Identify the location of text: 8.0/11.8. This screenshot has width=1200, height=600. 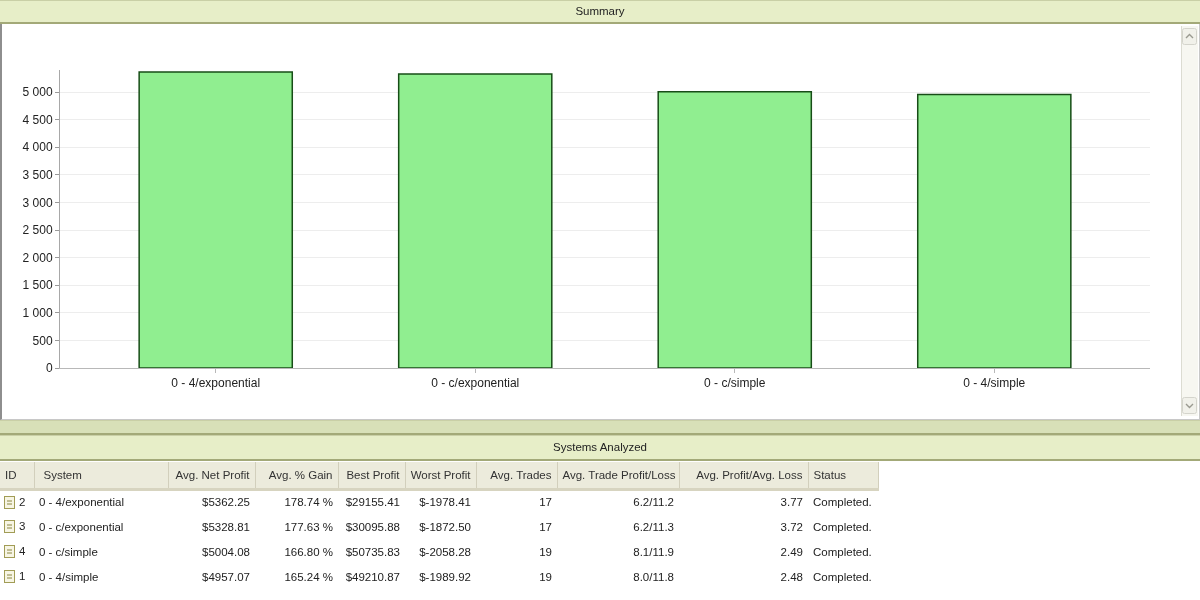
(653, 576).